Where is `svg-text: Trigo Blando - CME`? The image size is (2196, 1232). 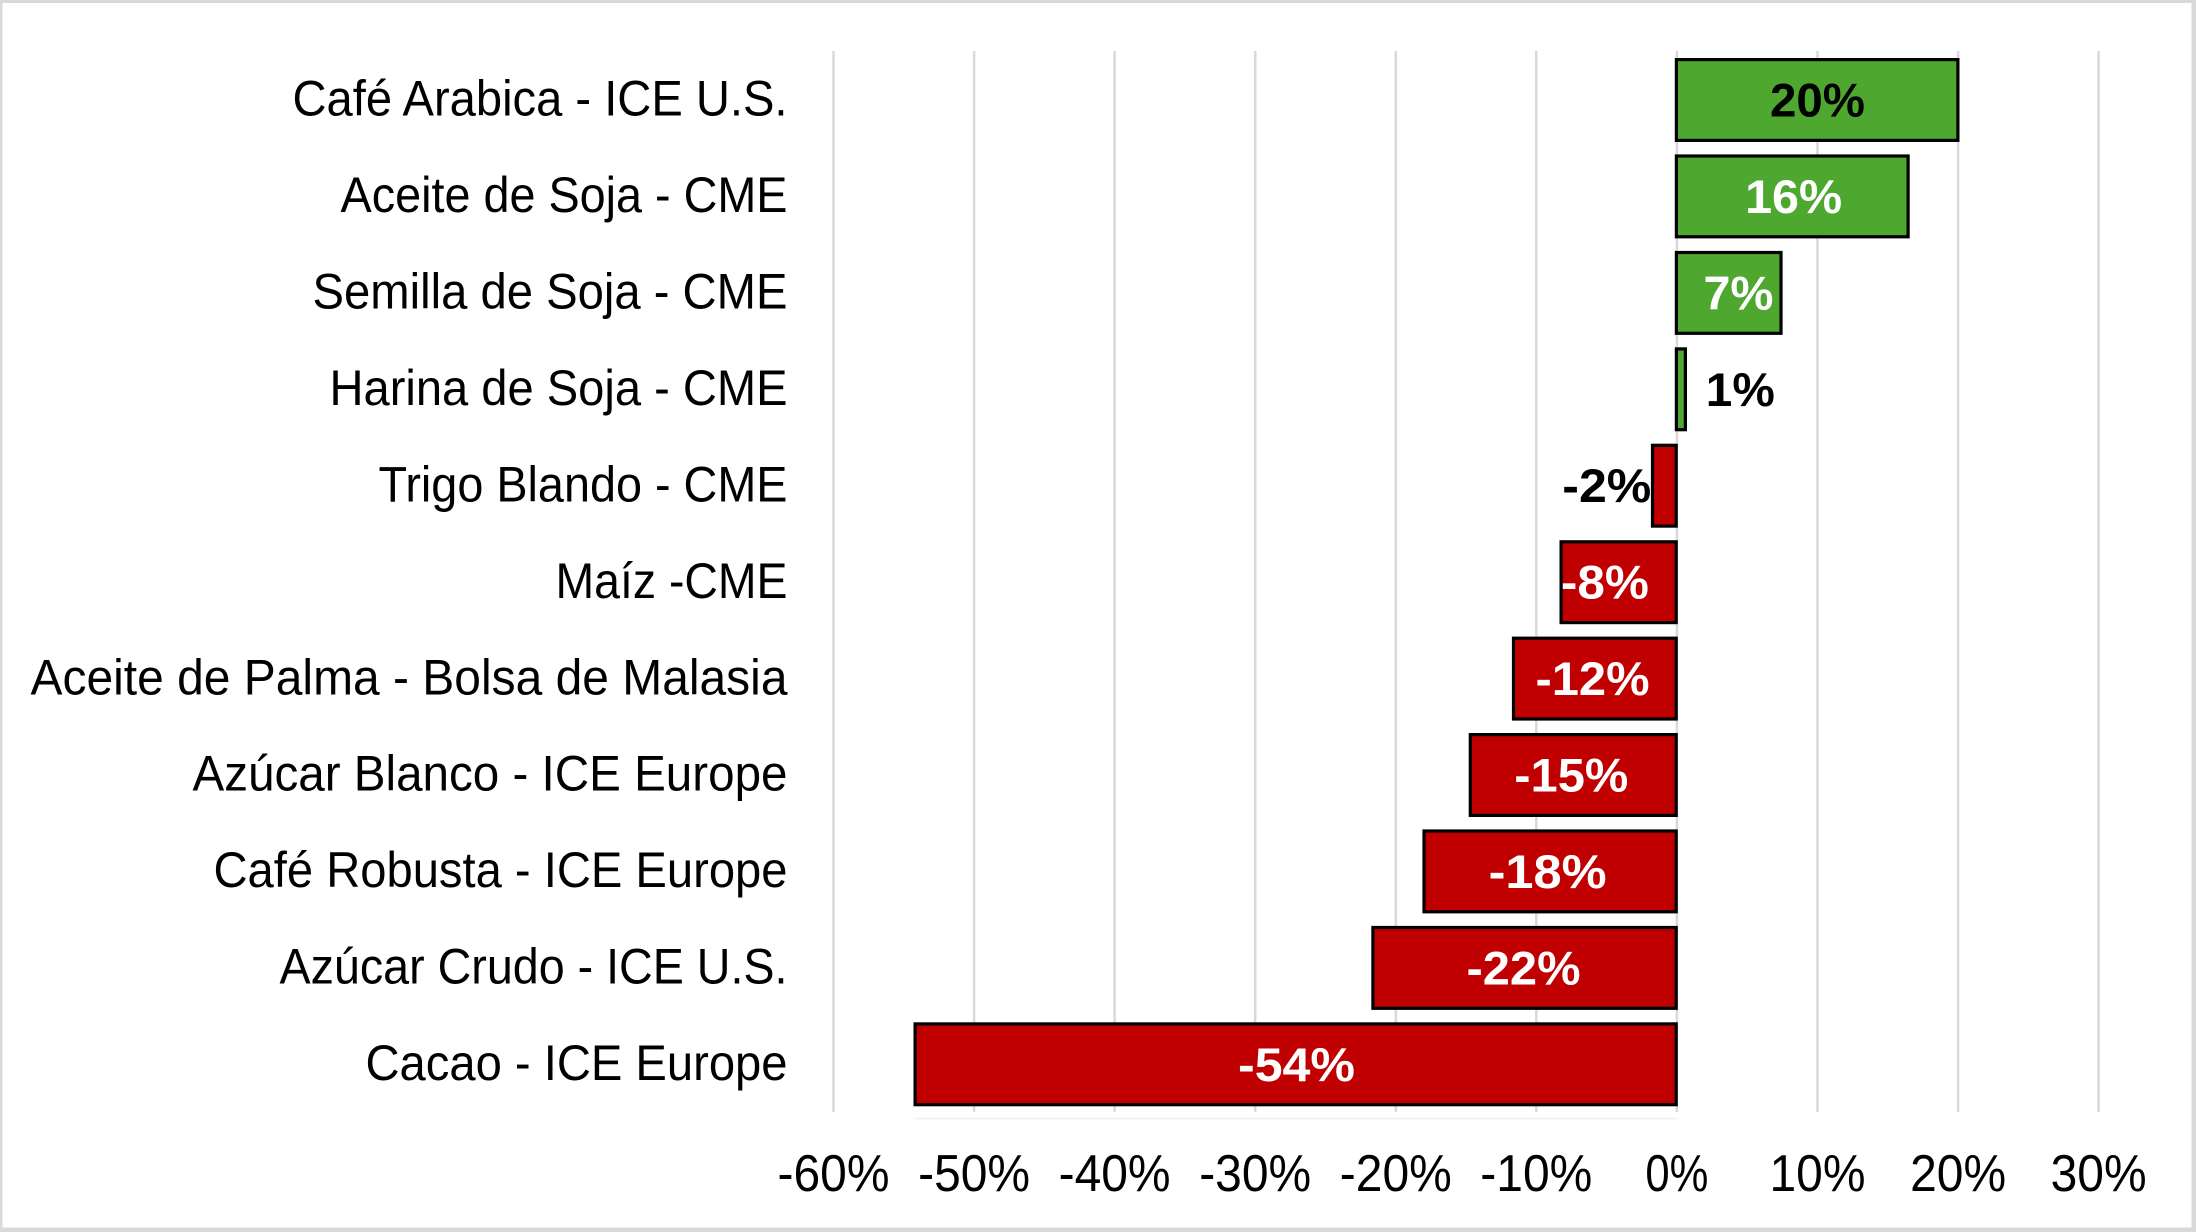
svg-text: Trigo Blando - CME is located at coordinates (583, 484).